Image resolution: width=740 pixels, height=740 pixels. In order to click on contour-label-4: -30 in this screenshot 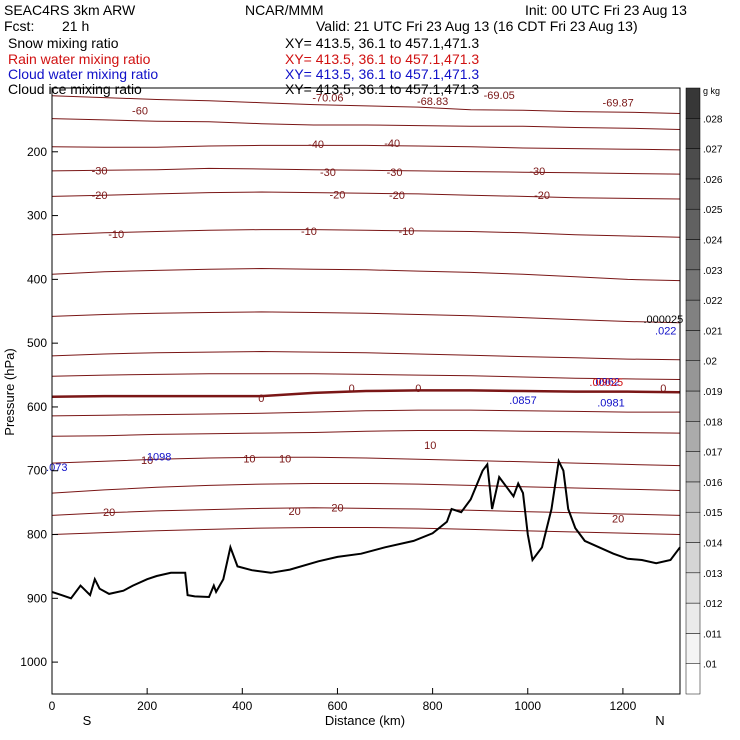, I will do `click(328, 173)`.